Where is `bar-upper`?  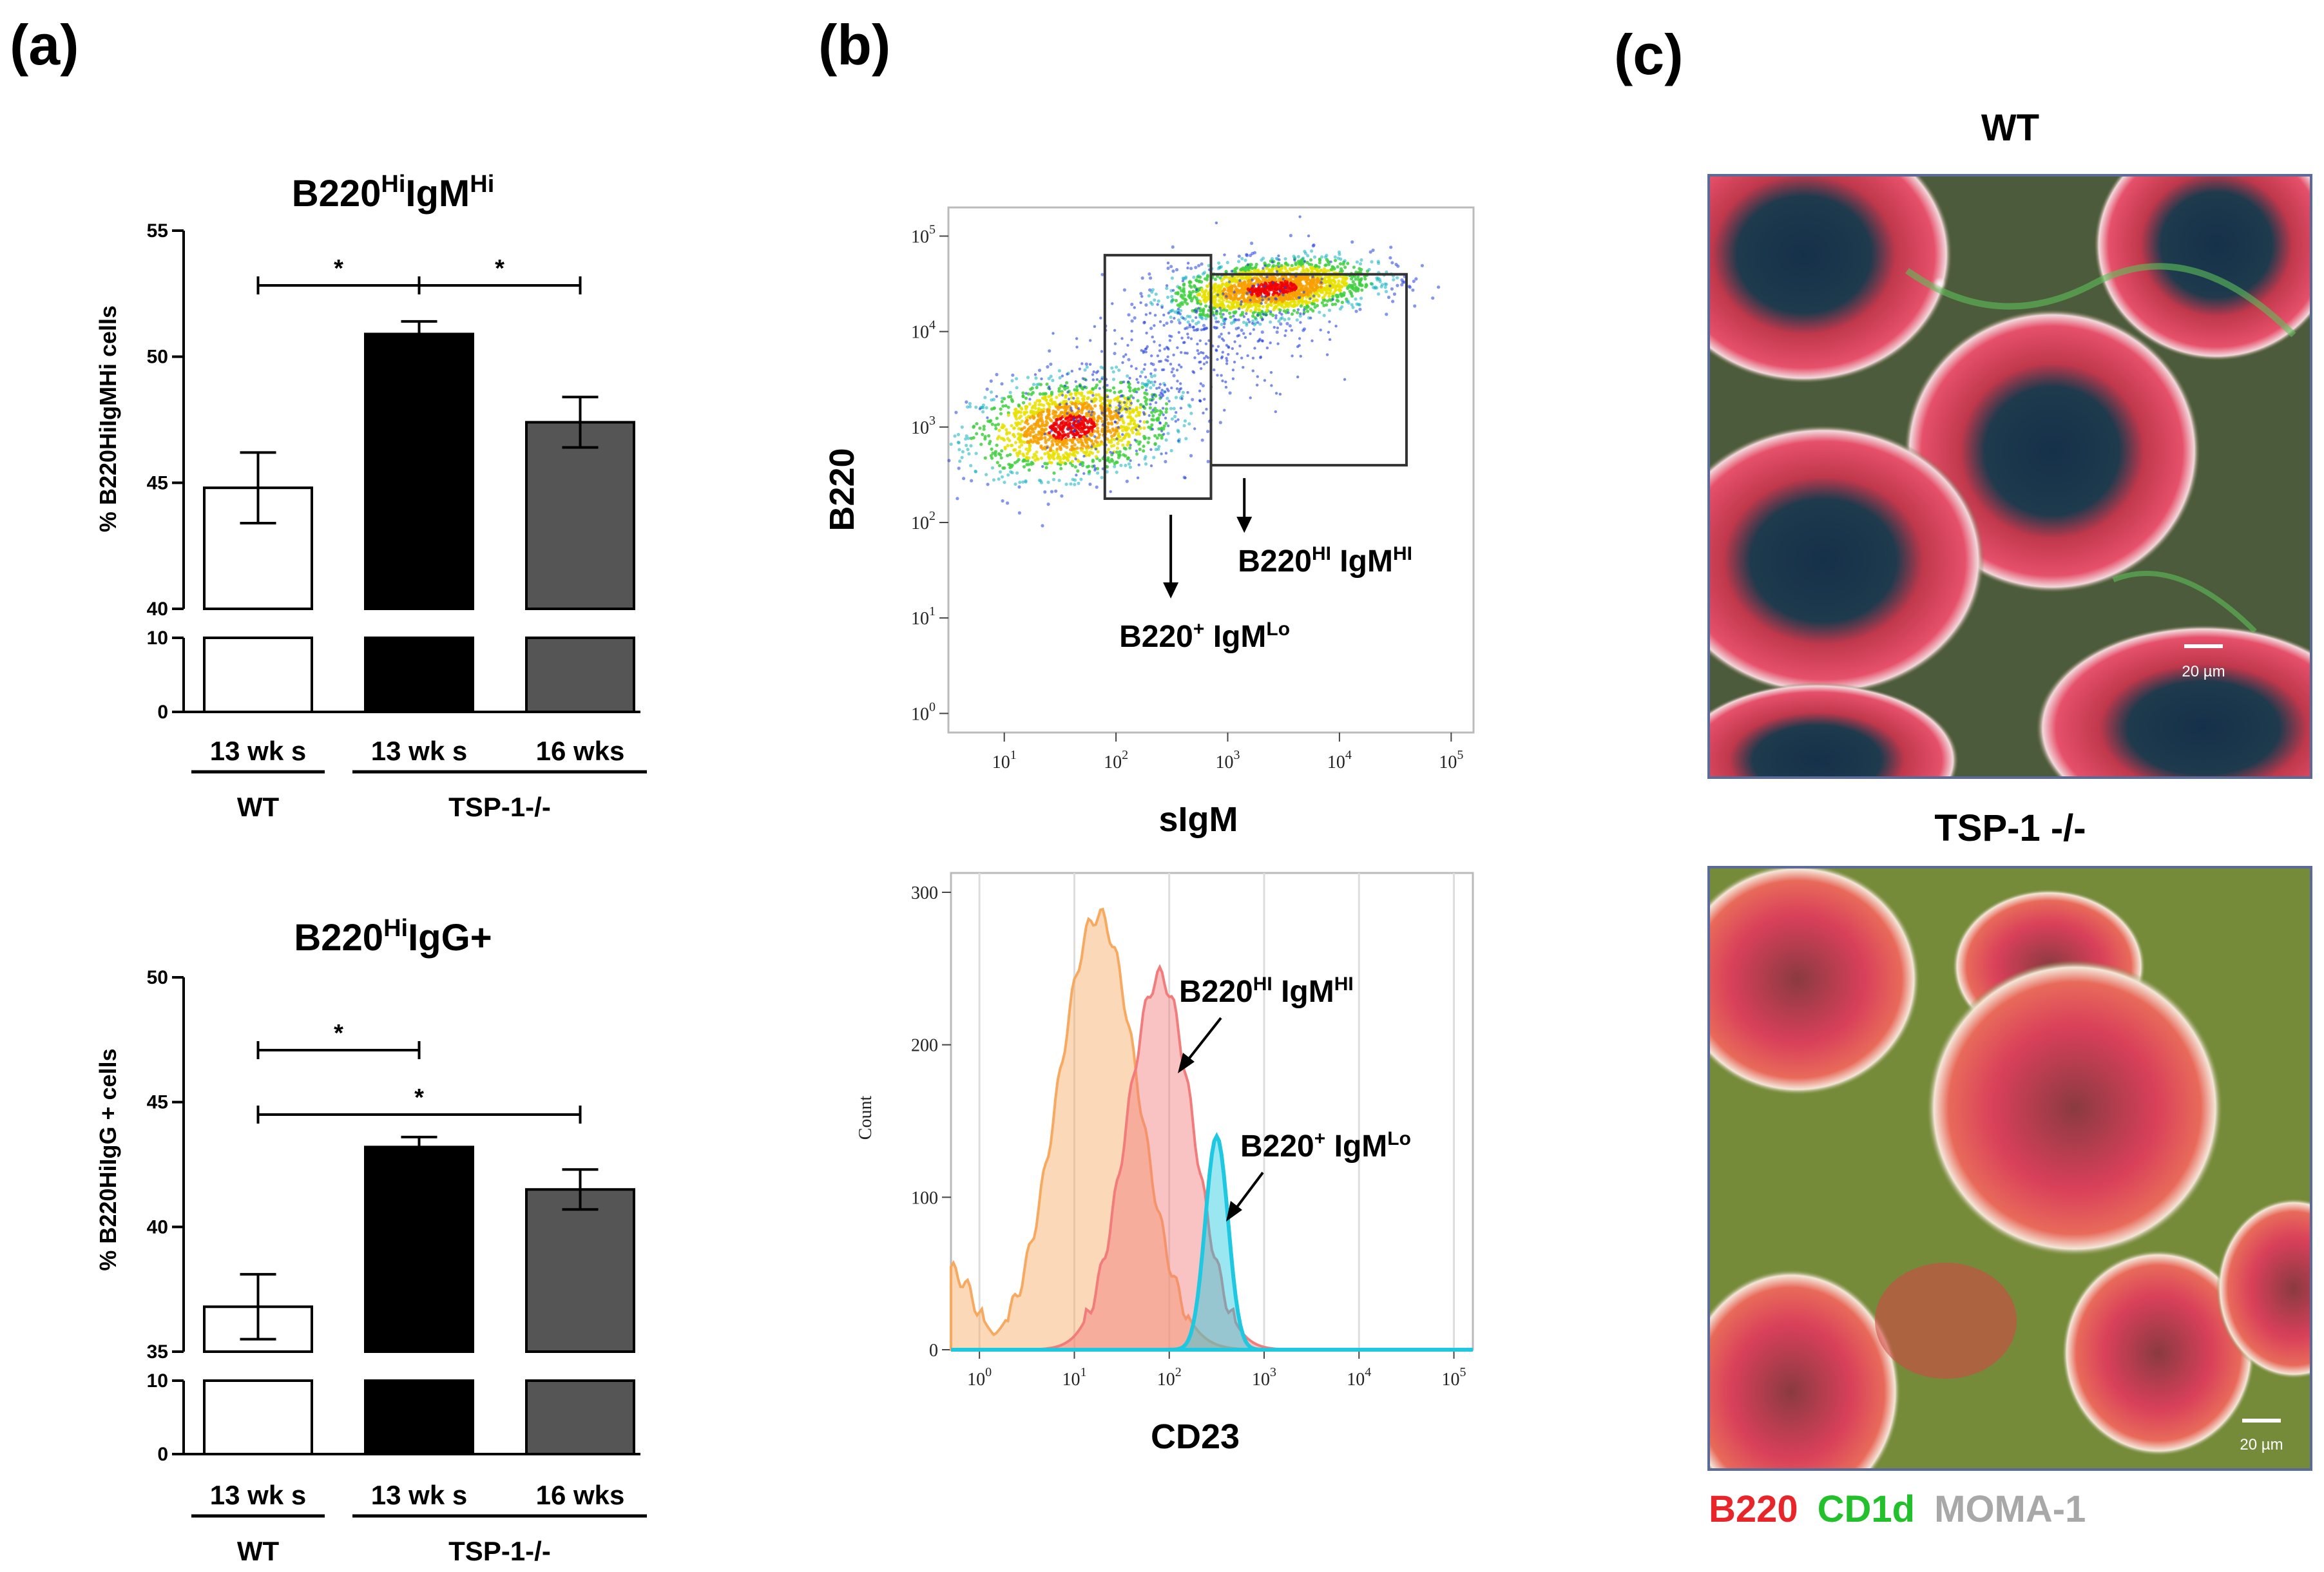 bar-upper is located at coordinates (580, 515).